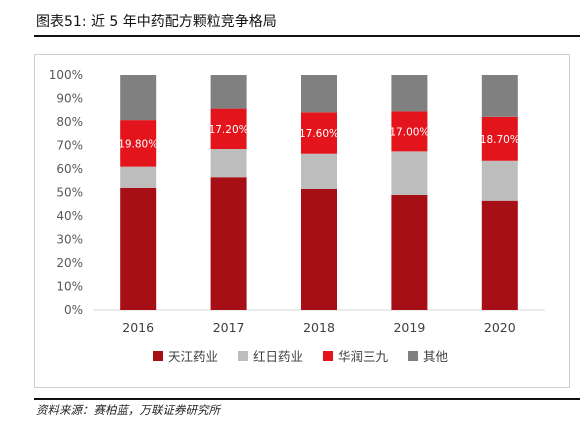  I want to click on legend-label: 其他, so click(436, 356).